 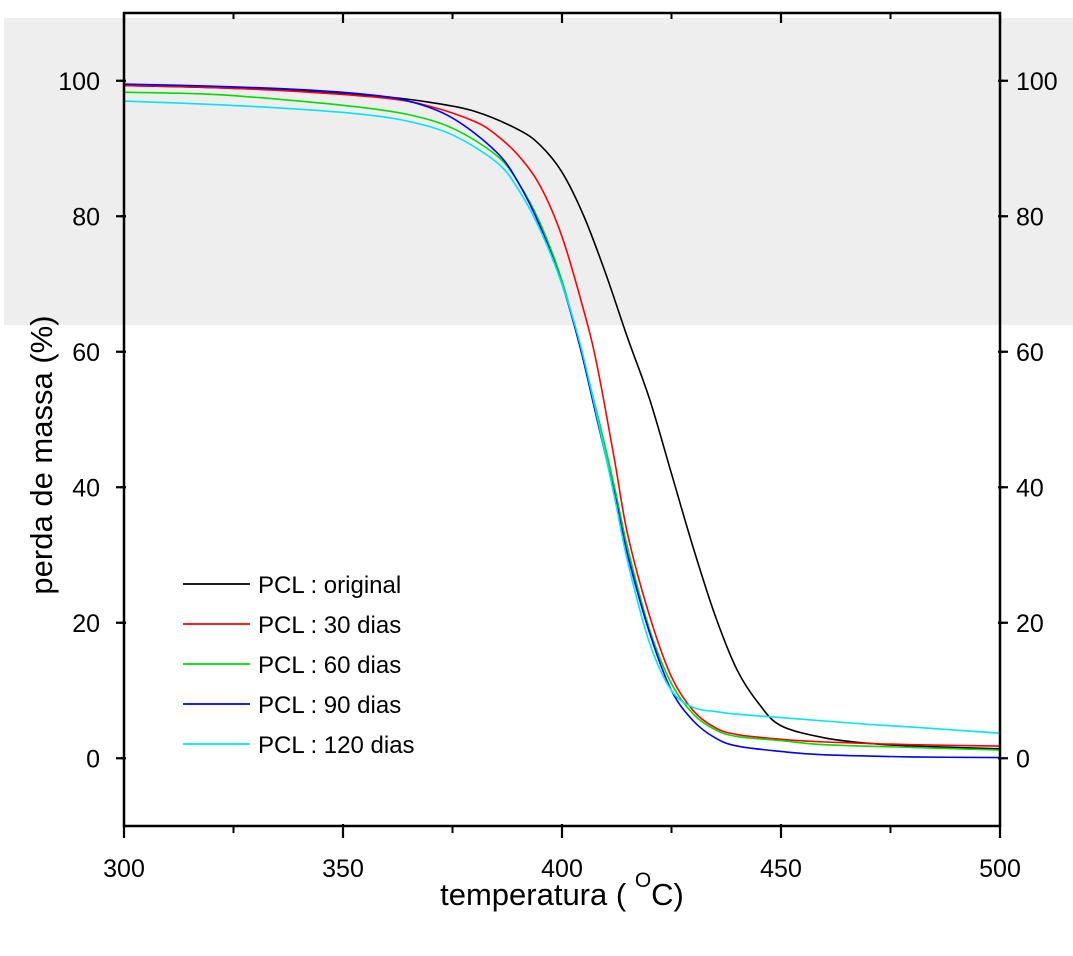 What do you see at coordinates (41, 454) in the screenshot?
I see `y-axis-title: perda de massa (%)` at bounding box center [41, 454].